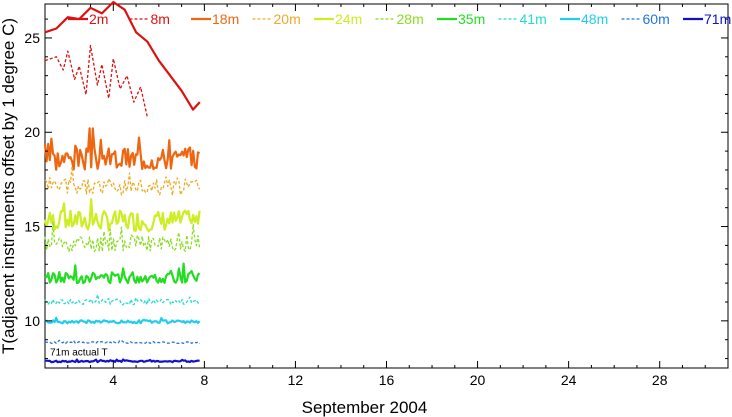  I want to click on x-tick-label: 4, so click(113, 380).